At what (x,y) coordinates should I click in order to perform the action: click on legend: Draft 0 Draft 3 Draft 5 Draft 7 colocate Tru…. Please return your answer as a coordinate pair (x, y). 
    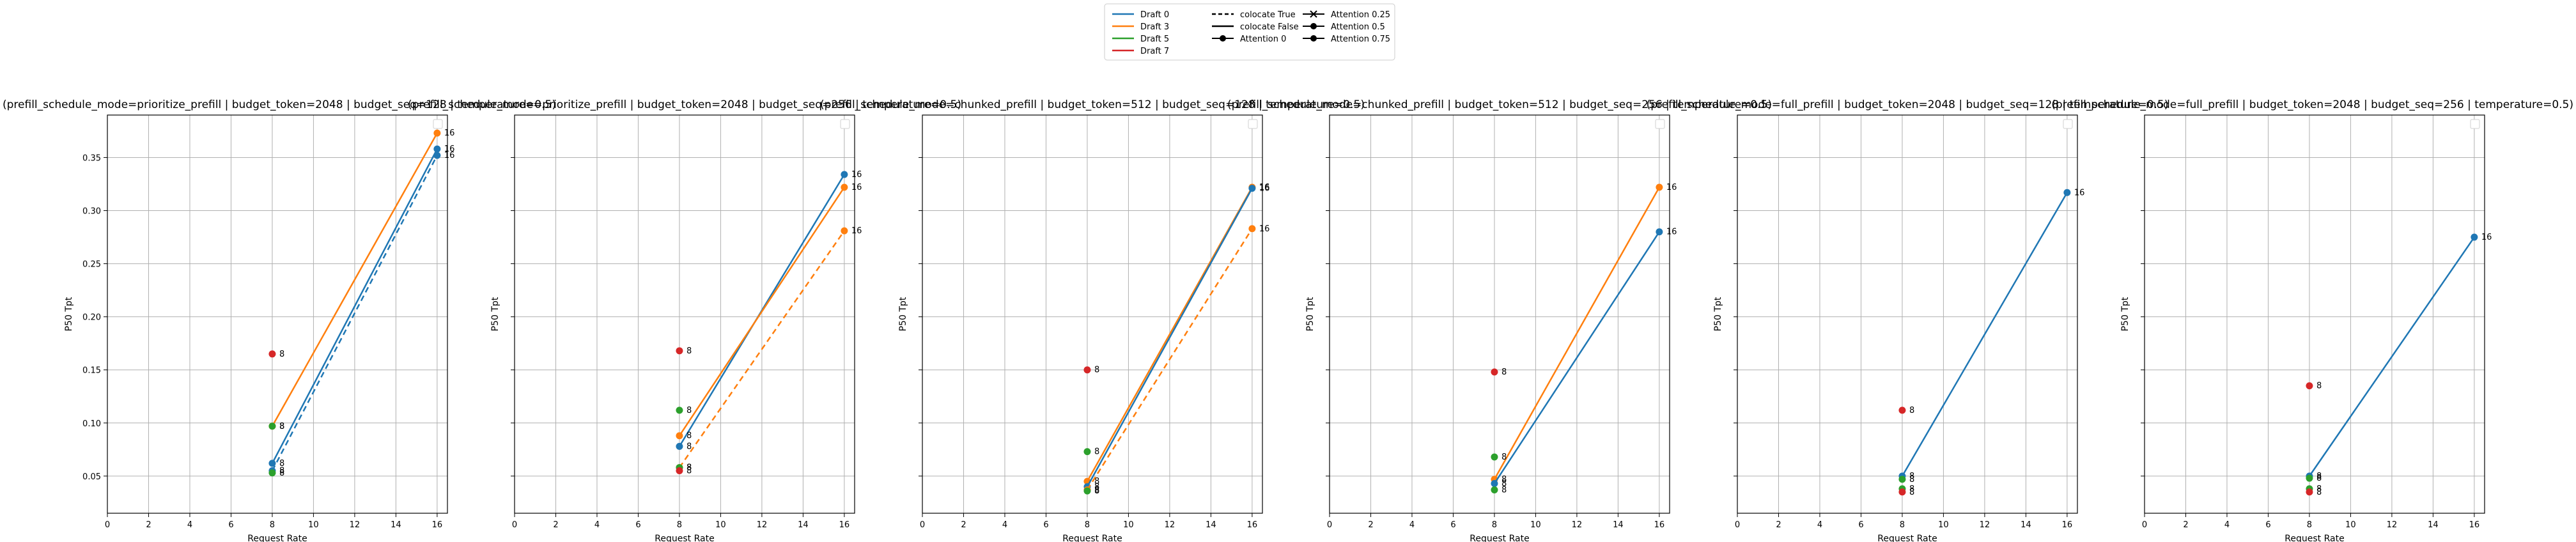
    Looking at the image, I should click on (1249, 32).